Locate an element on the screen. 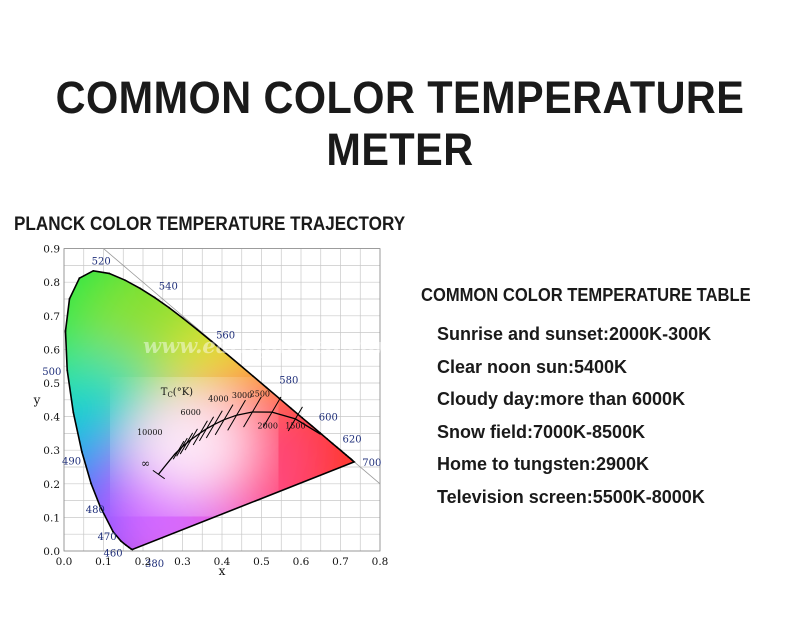 The width and height of the screenshot is (800, 633). x-tick-label: 0.1 is located at coordinates (103, 562).